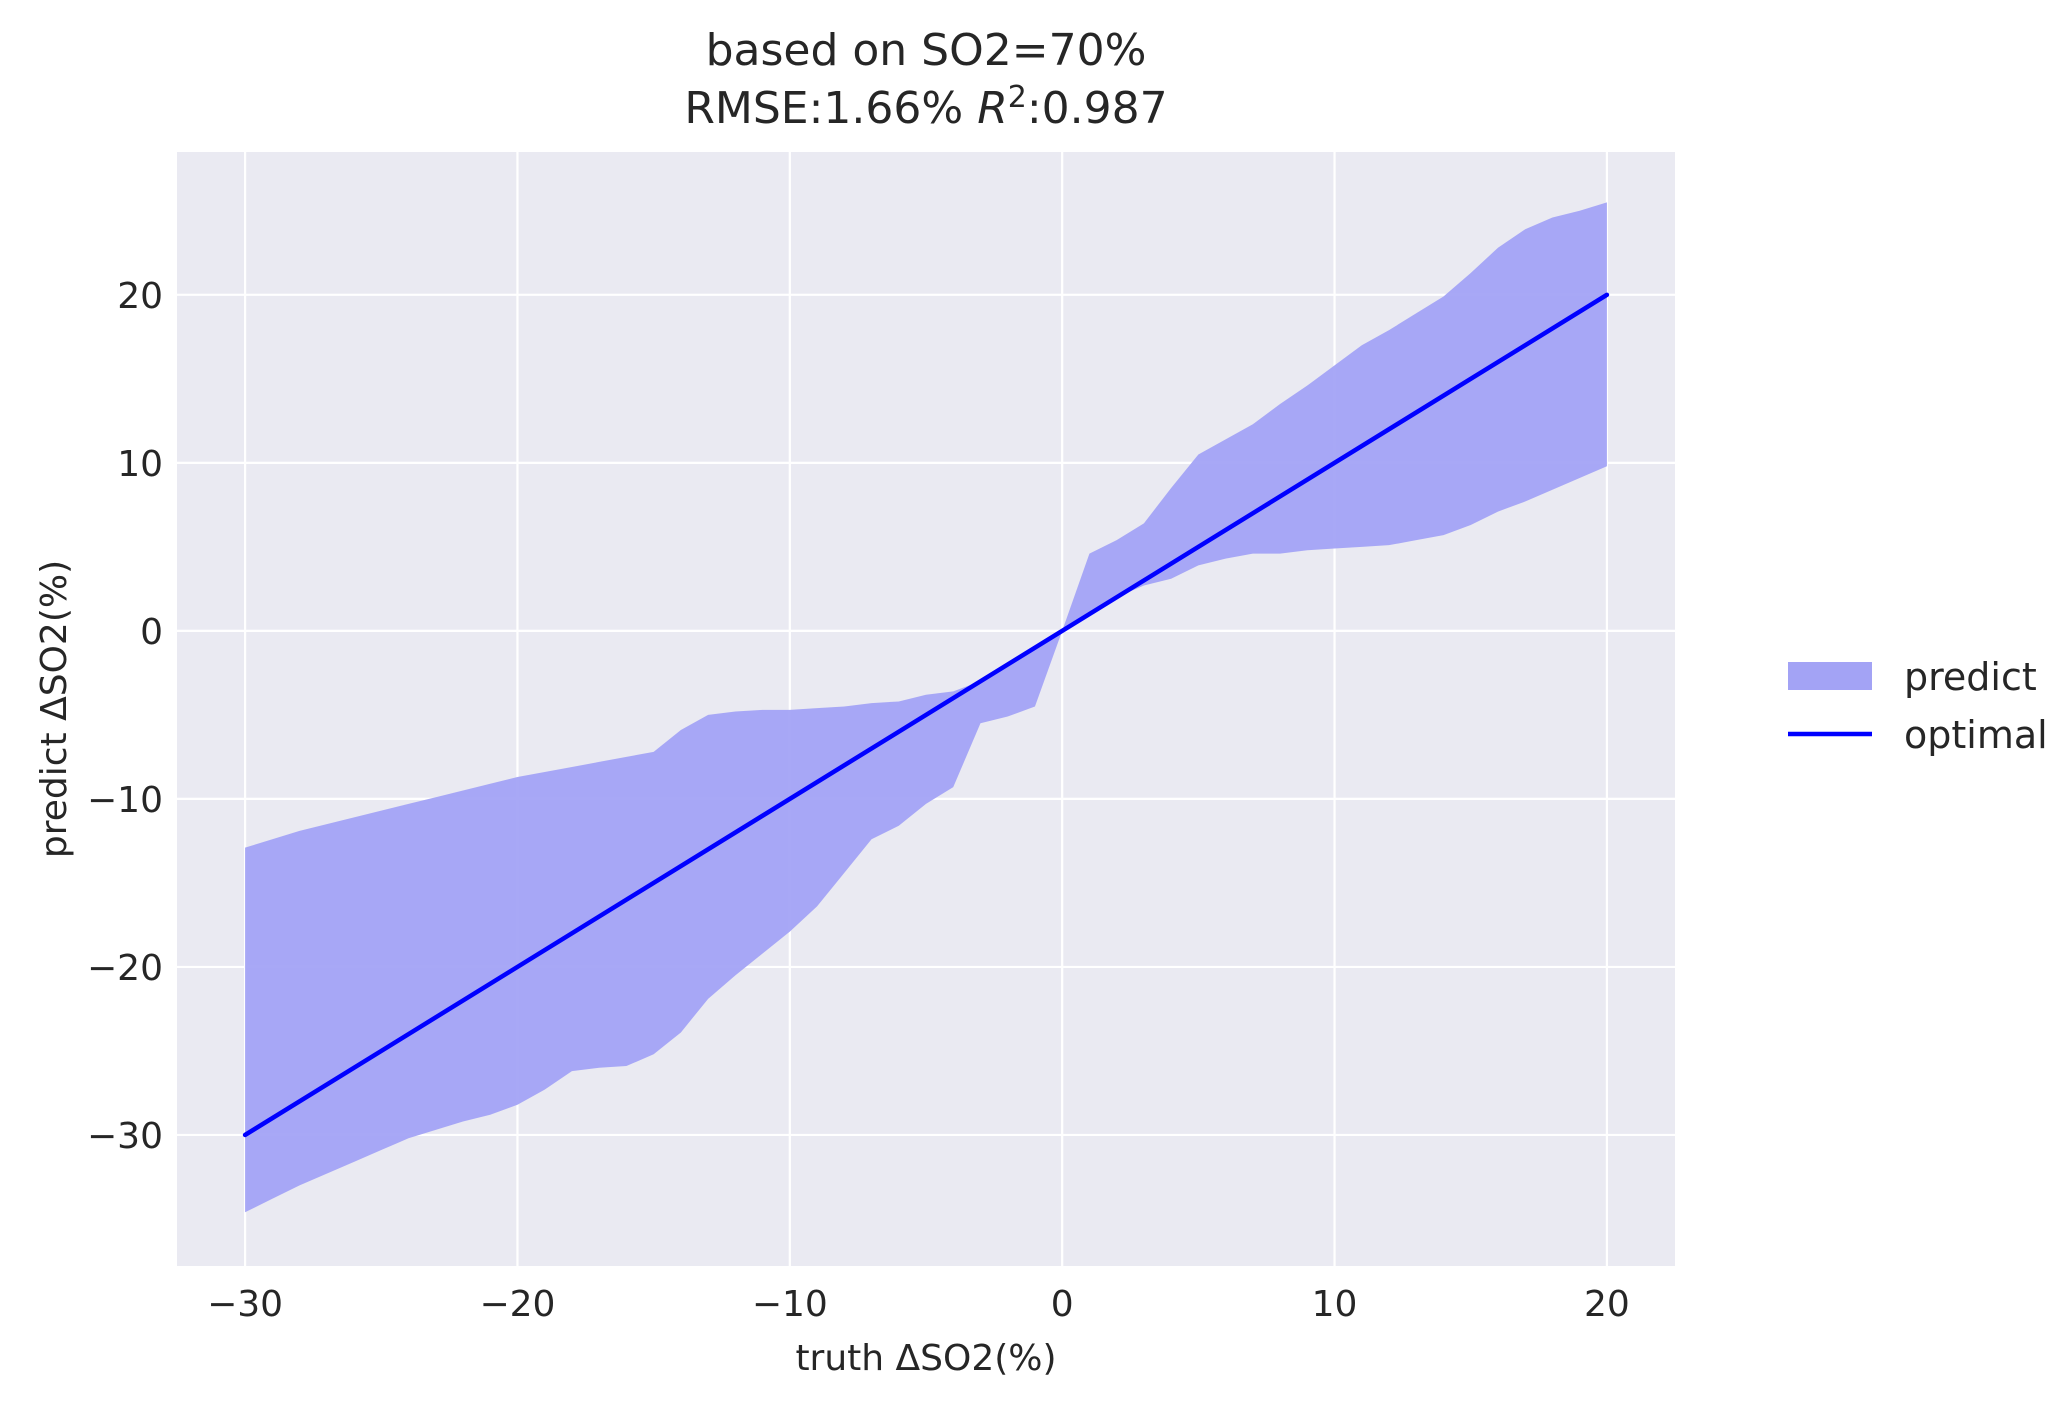 This screenshot has height=1401, width=2072. I want to click on y-tick-label: −10, so click(125, 800).